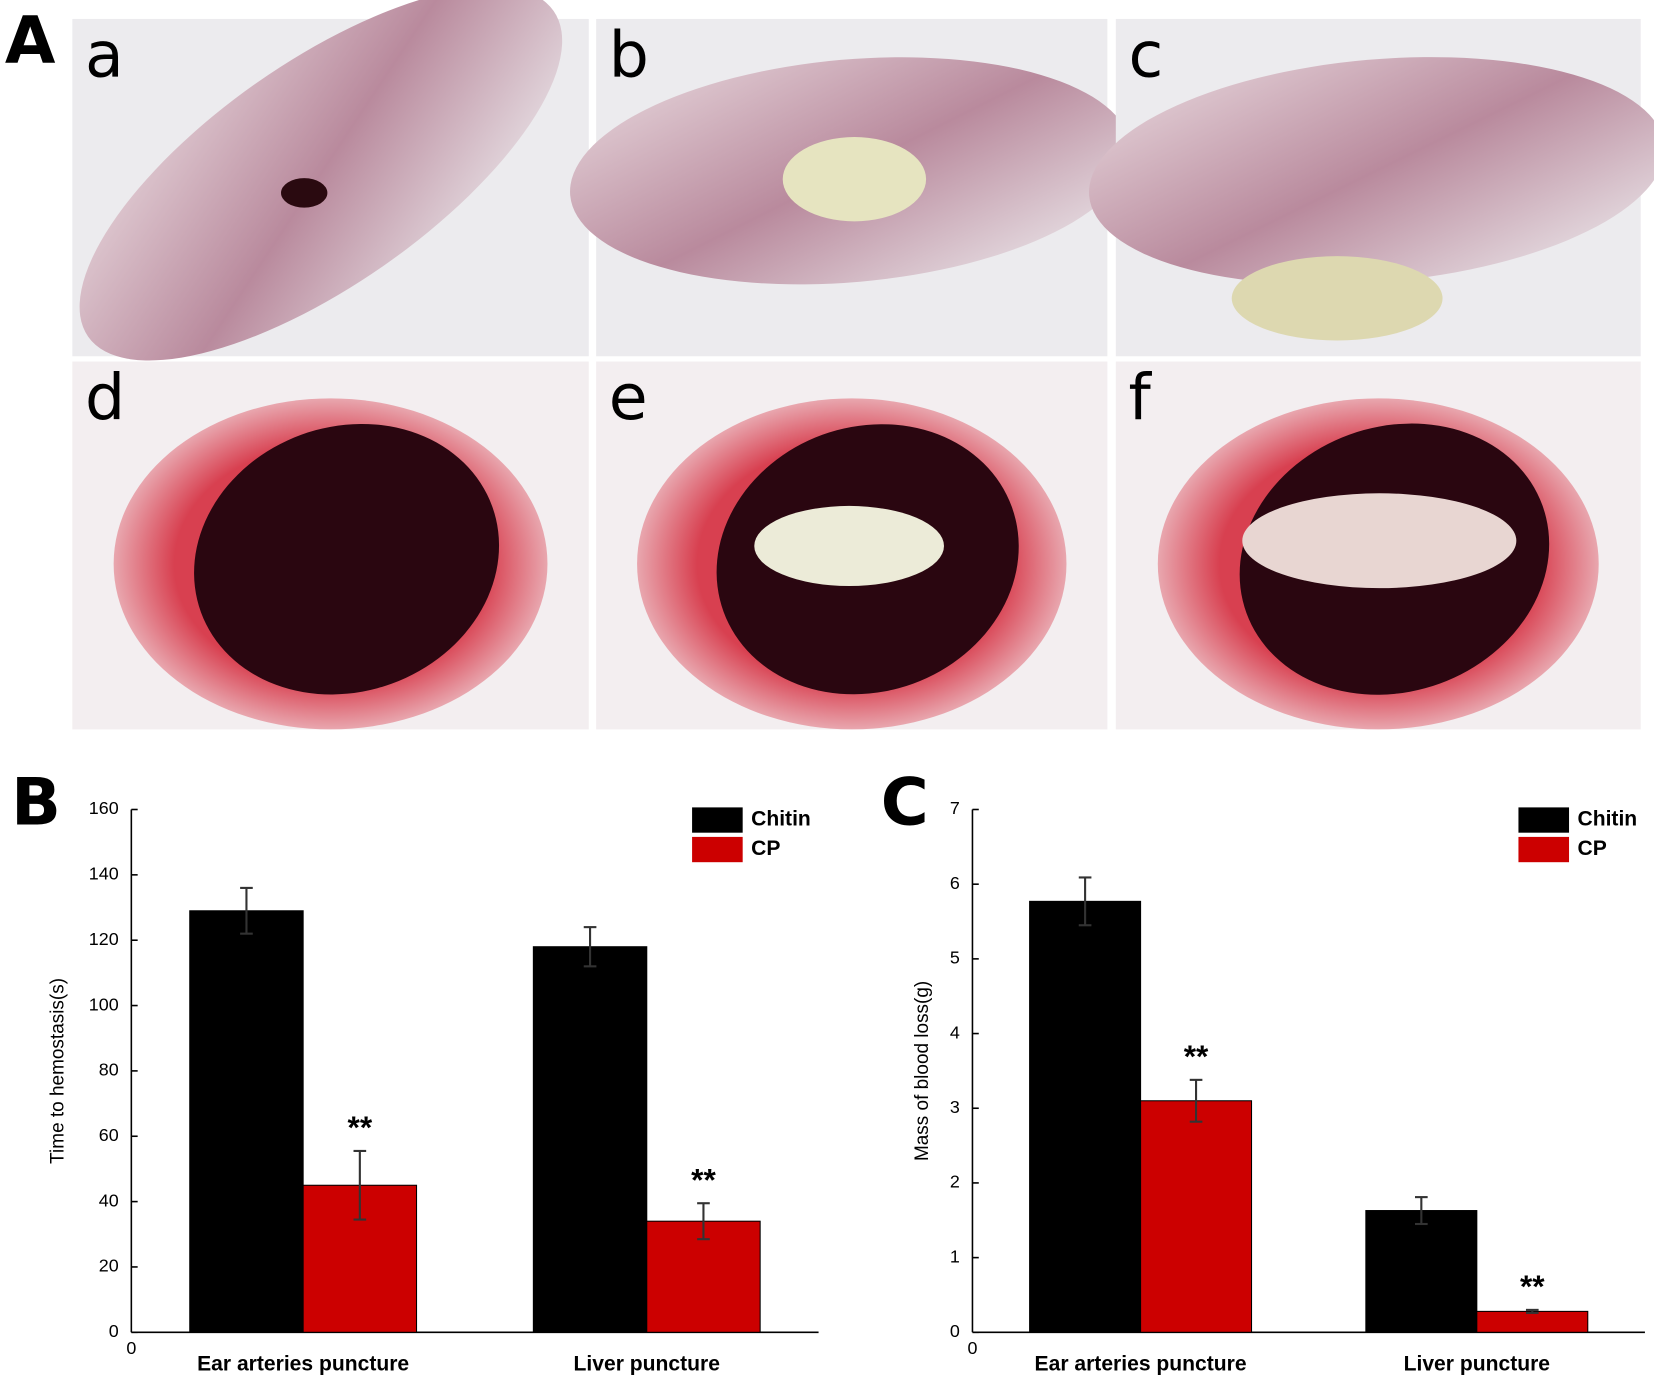 The image size is (1654, 1385). Describe the element at coordinates (104, 55) in the screenshot. I see `photo-label: a` at that location.